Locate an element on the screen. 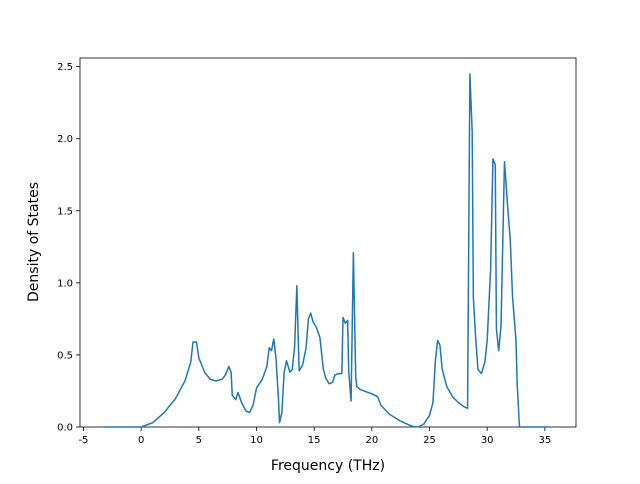 The height and width of the screenshot is (484, 640). x-tick-label: 20 is located at coordinates (371, 440).